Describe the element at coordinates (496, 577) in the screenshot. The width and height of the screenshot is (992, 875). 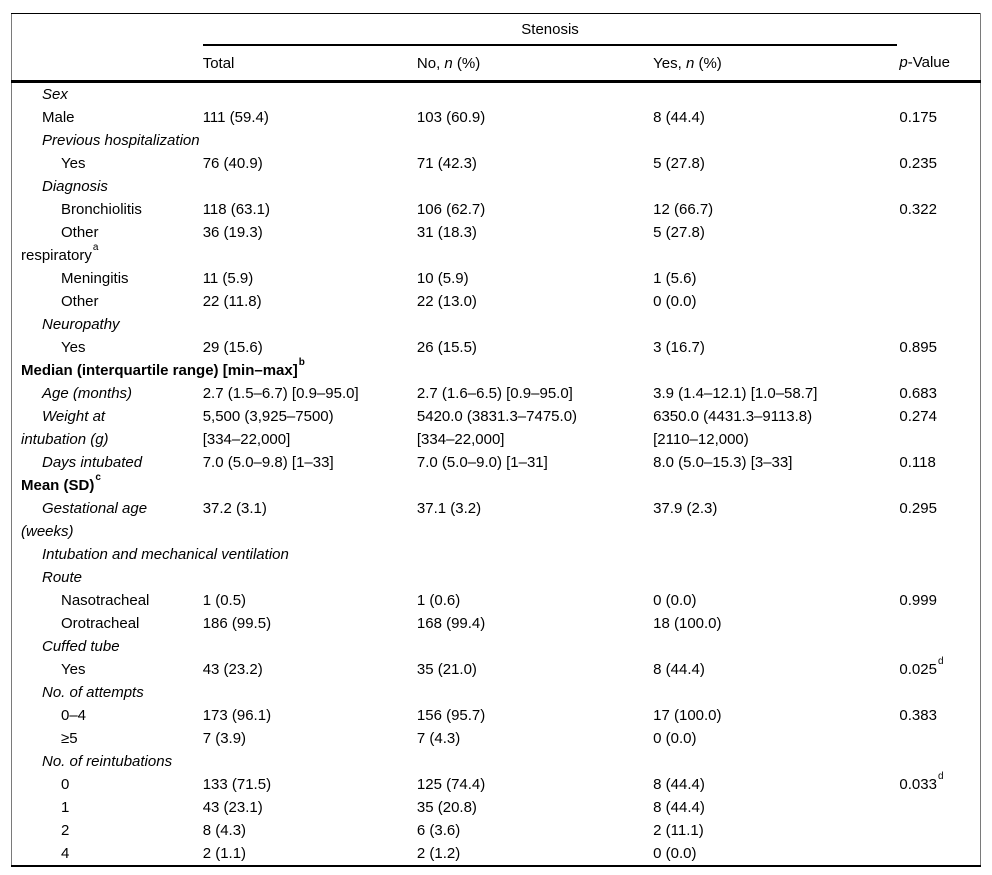
I see `table-row: Route` at that location.